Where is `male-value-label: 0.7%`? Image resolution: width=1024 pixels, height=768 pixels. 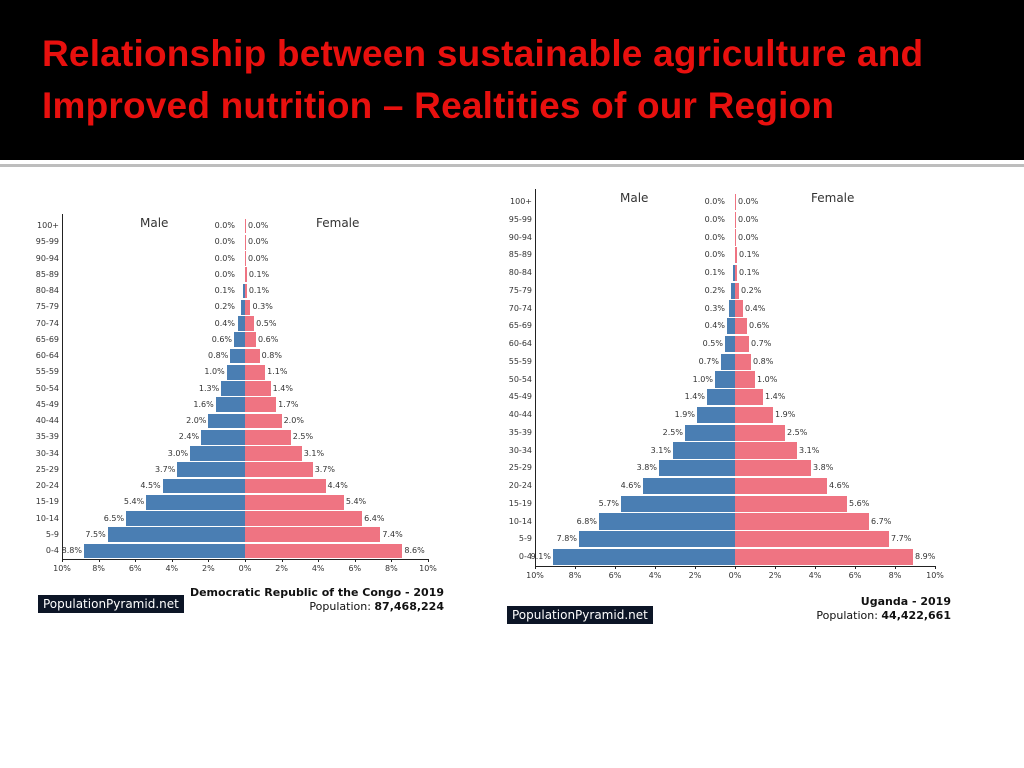
male-value-label: 0.7% is located at coordinates (708, 361).